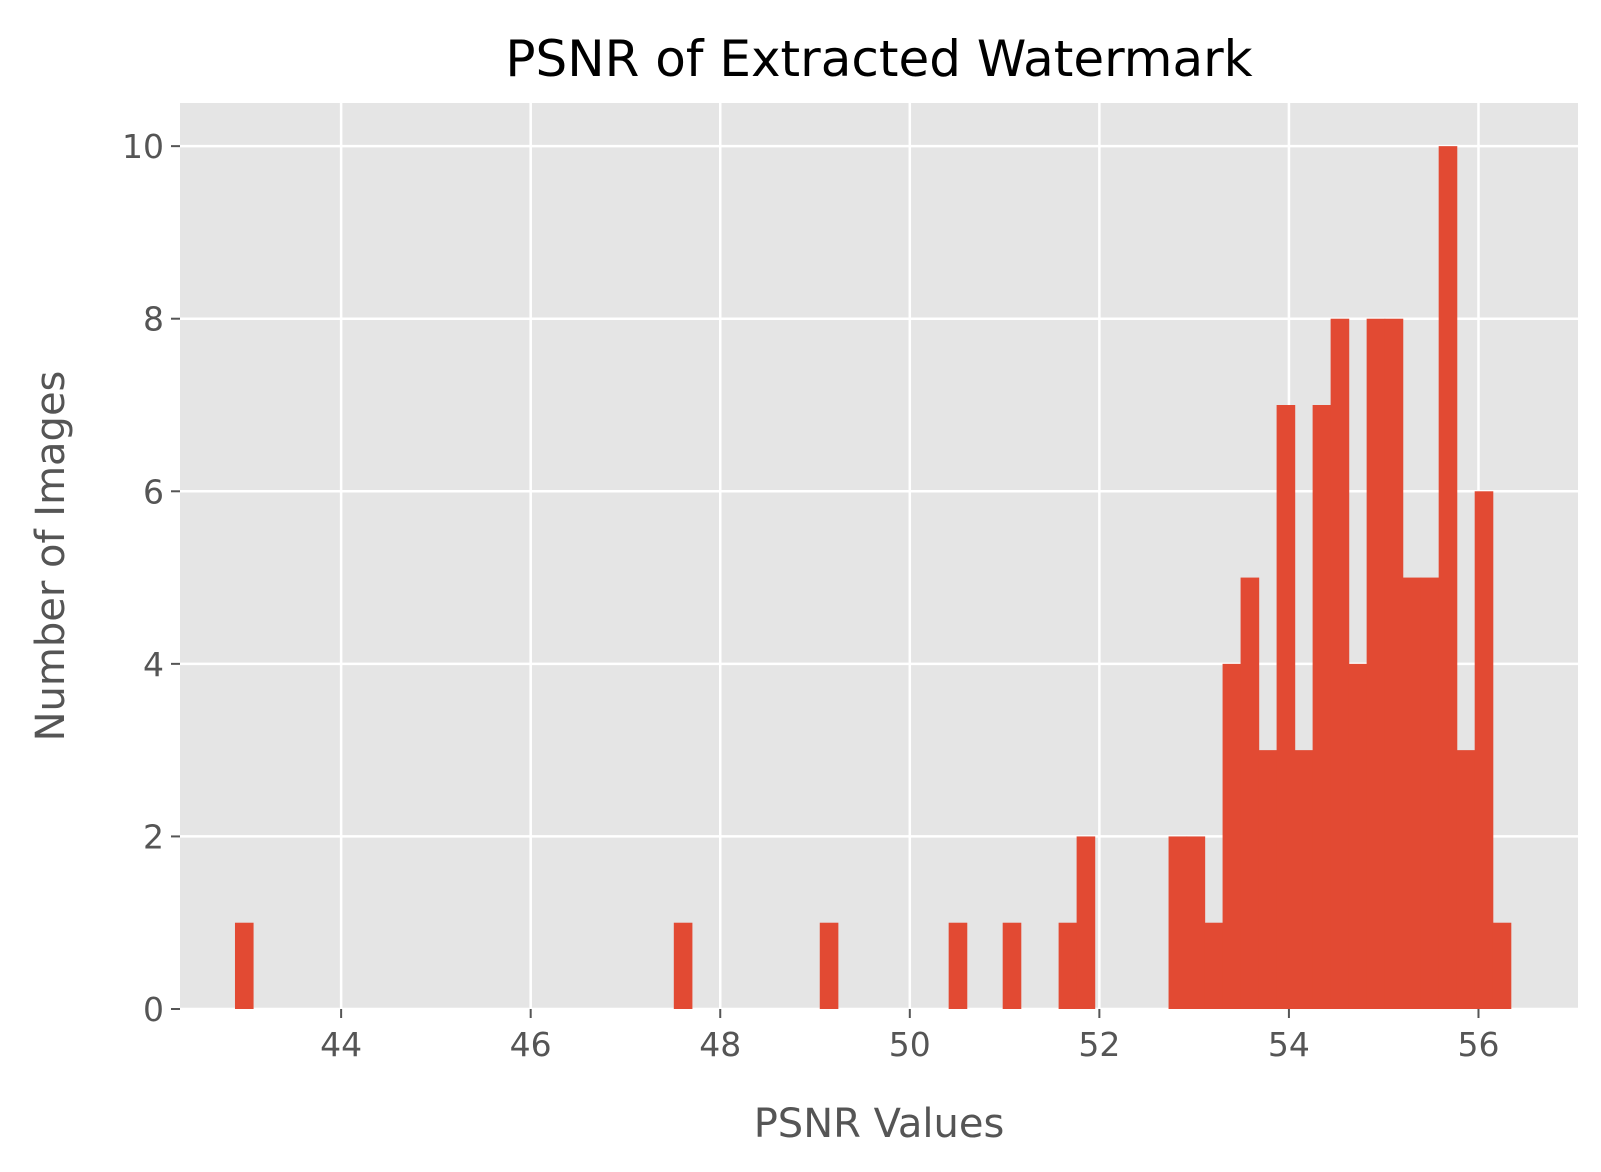 The height and width of the screenshot is (1172, 1601). Describe the element at coordinates (1099, 1044) in the screenshot. I see `x-tick-label: 52` at that location.